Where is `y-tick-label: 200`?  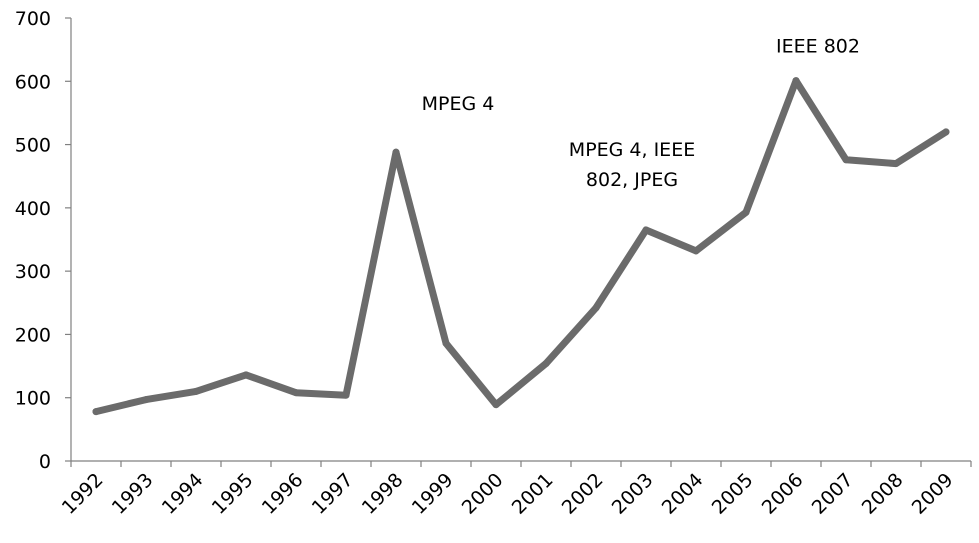
y-tick-label: 200 is located at coordinates (33, 335).